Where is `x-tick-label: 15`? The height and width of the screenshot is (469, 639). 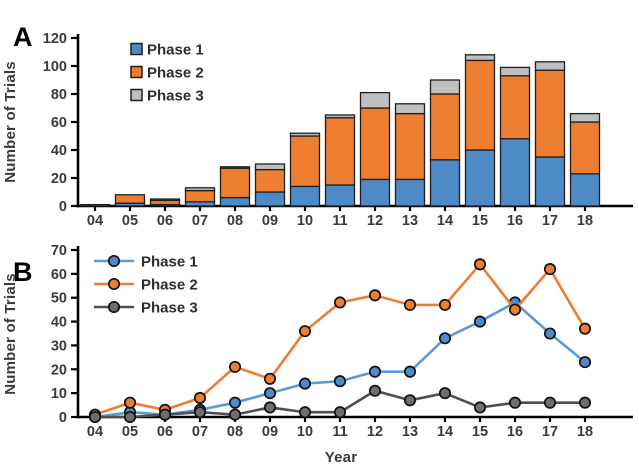 x-tick-label: 15 is located at coordinates (480, 432).